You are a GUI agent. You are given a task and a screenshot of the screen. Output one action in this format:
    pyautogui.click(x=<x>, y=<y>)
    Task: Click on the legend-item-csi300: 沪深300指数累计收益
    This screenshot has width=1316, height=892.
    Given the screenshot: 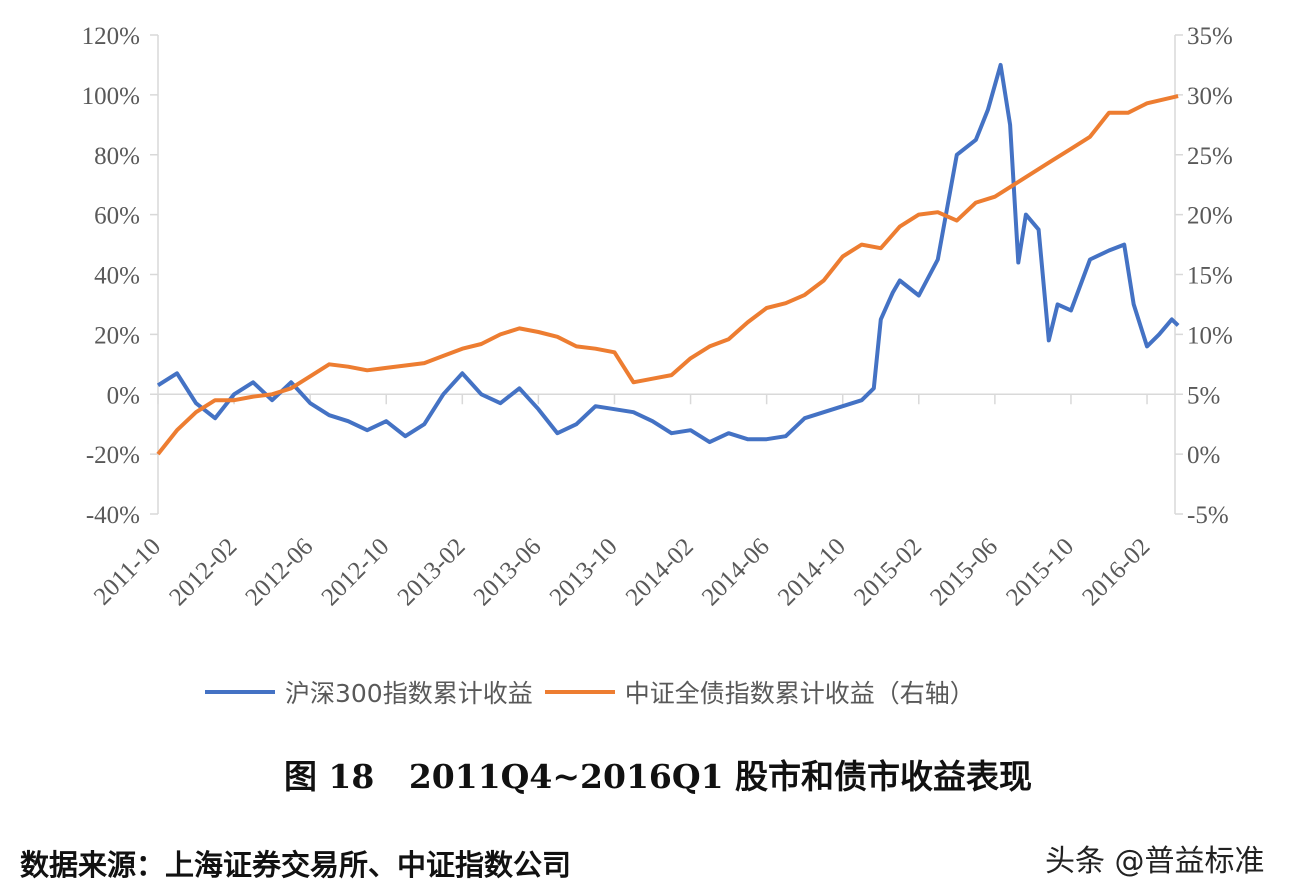 What is the action you would take?
    pyautogui.click(x=369, y=692)
    